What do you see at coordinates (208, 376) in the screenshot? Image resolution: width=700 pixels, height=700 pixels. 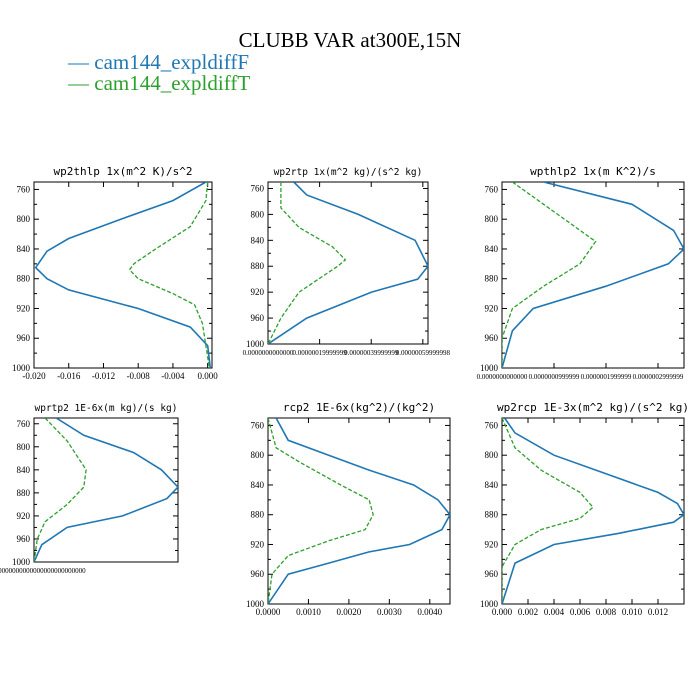 I see `x-tick-label: 0.000` at bounding box center [208, 376].